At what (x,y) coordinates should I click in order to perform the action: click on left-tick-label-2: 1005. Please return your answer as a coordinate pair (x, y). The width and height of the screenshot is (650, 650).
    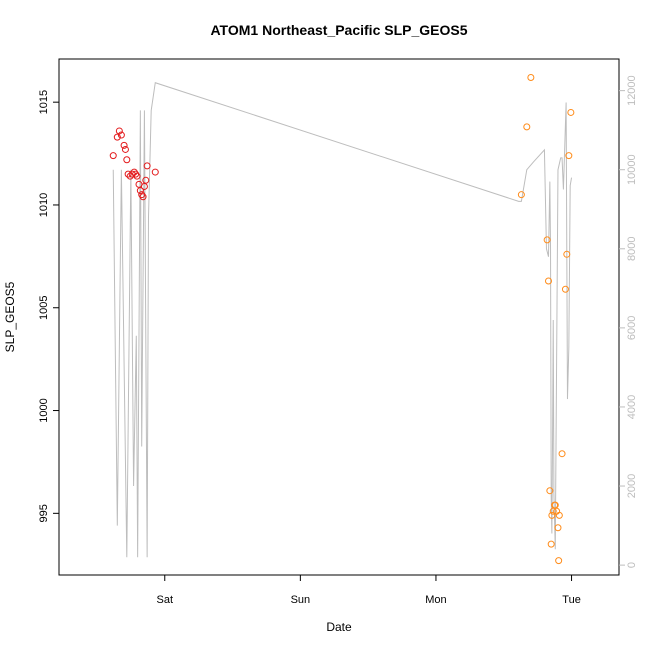
    Looking at the image, I should click on (44, 308).